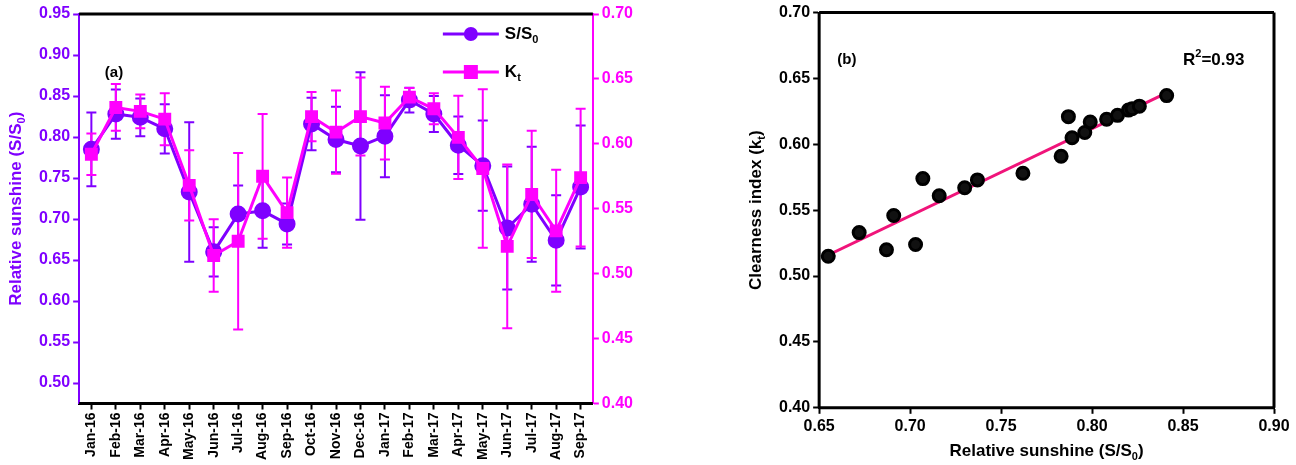 This screenshot has height=465, width=1296. Describe the element at coordinates (617, 338) in the screenshot. I see `y2-tick-label: 0.45` at that location.